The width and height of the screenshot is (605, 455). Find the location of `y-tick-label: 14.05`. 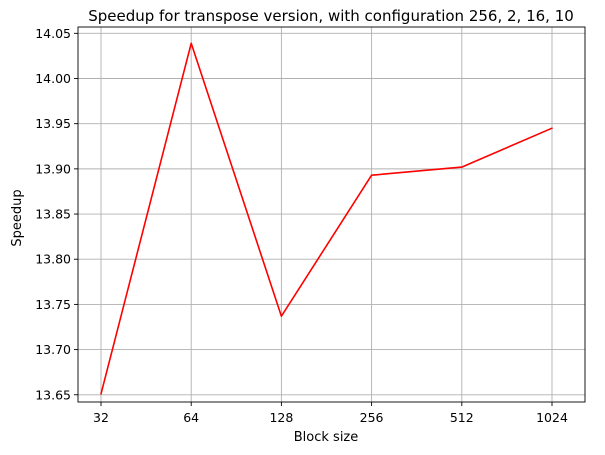

y-tick-label: 14.05 is located at coordinates (53, 33).